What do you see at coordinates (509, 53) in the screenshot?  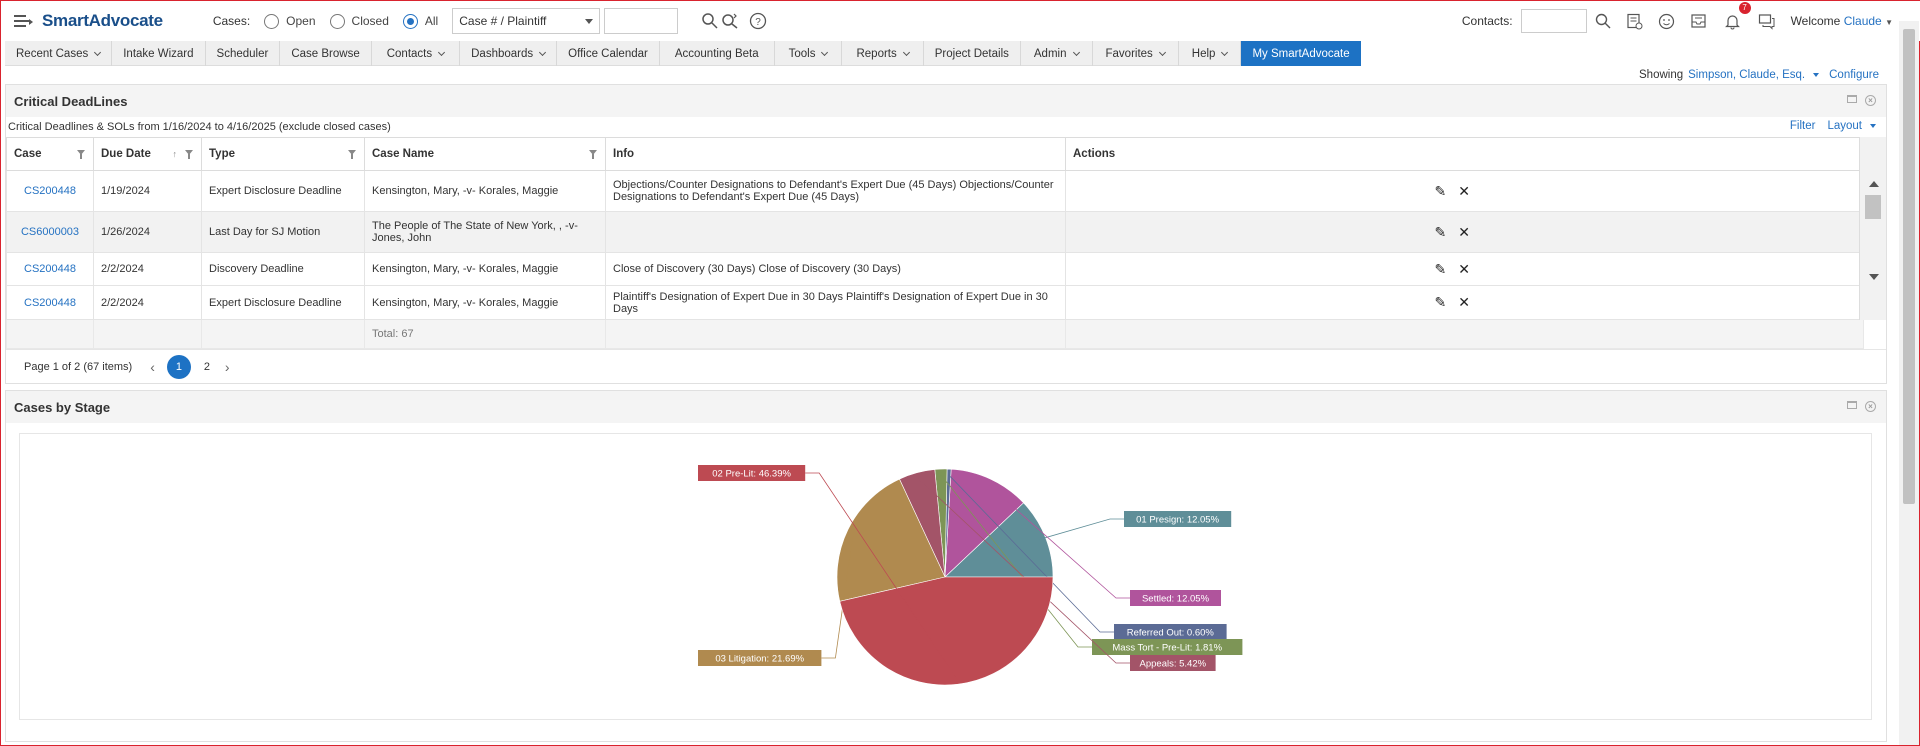 I see `nav-dashboards: Dashboards` at bounding box center [509, 53].